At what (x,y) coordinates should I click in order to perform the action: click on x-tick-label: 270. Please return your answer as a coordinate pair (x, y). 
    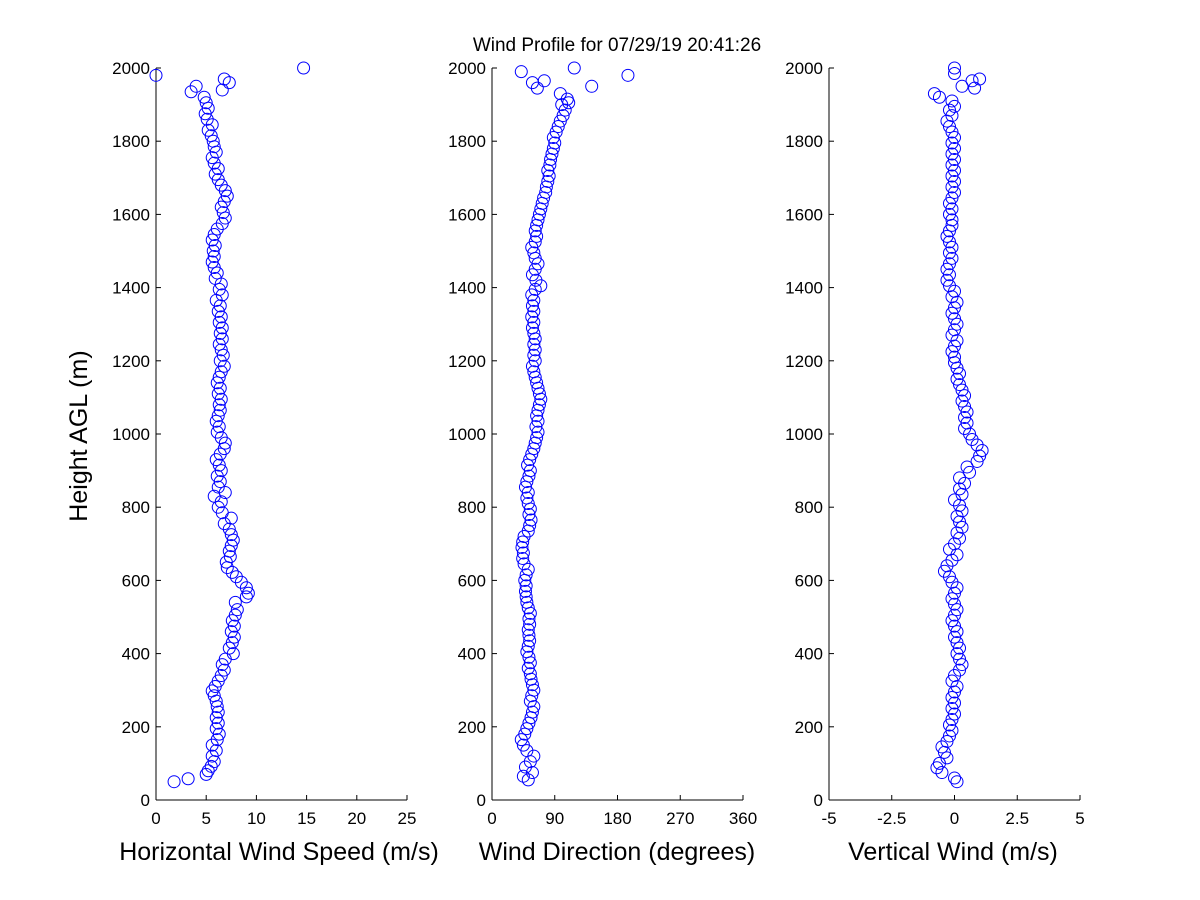
    Looking at the image, I should click on (680, 818).